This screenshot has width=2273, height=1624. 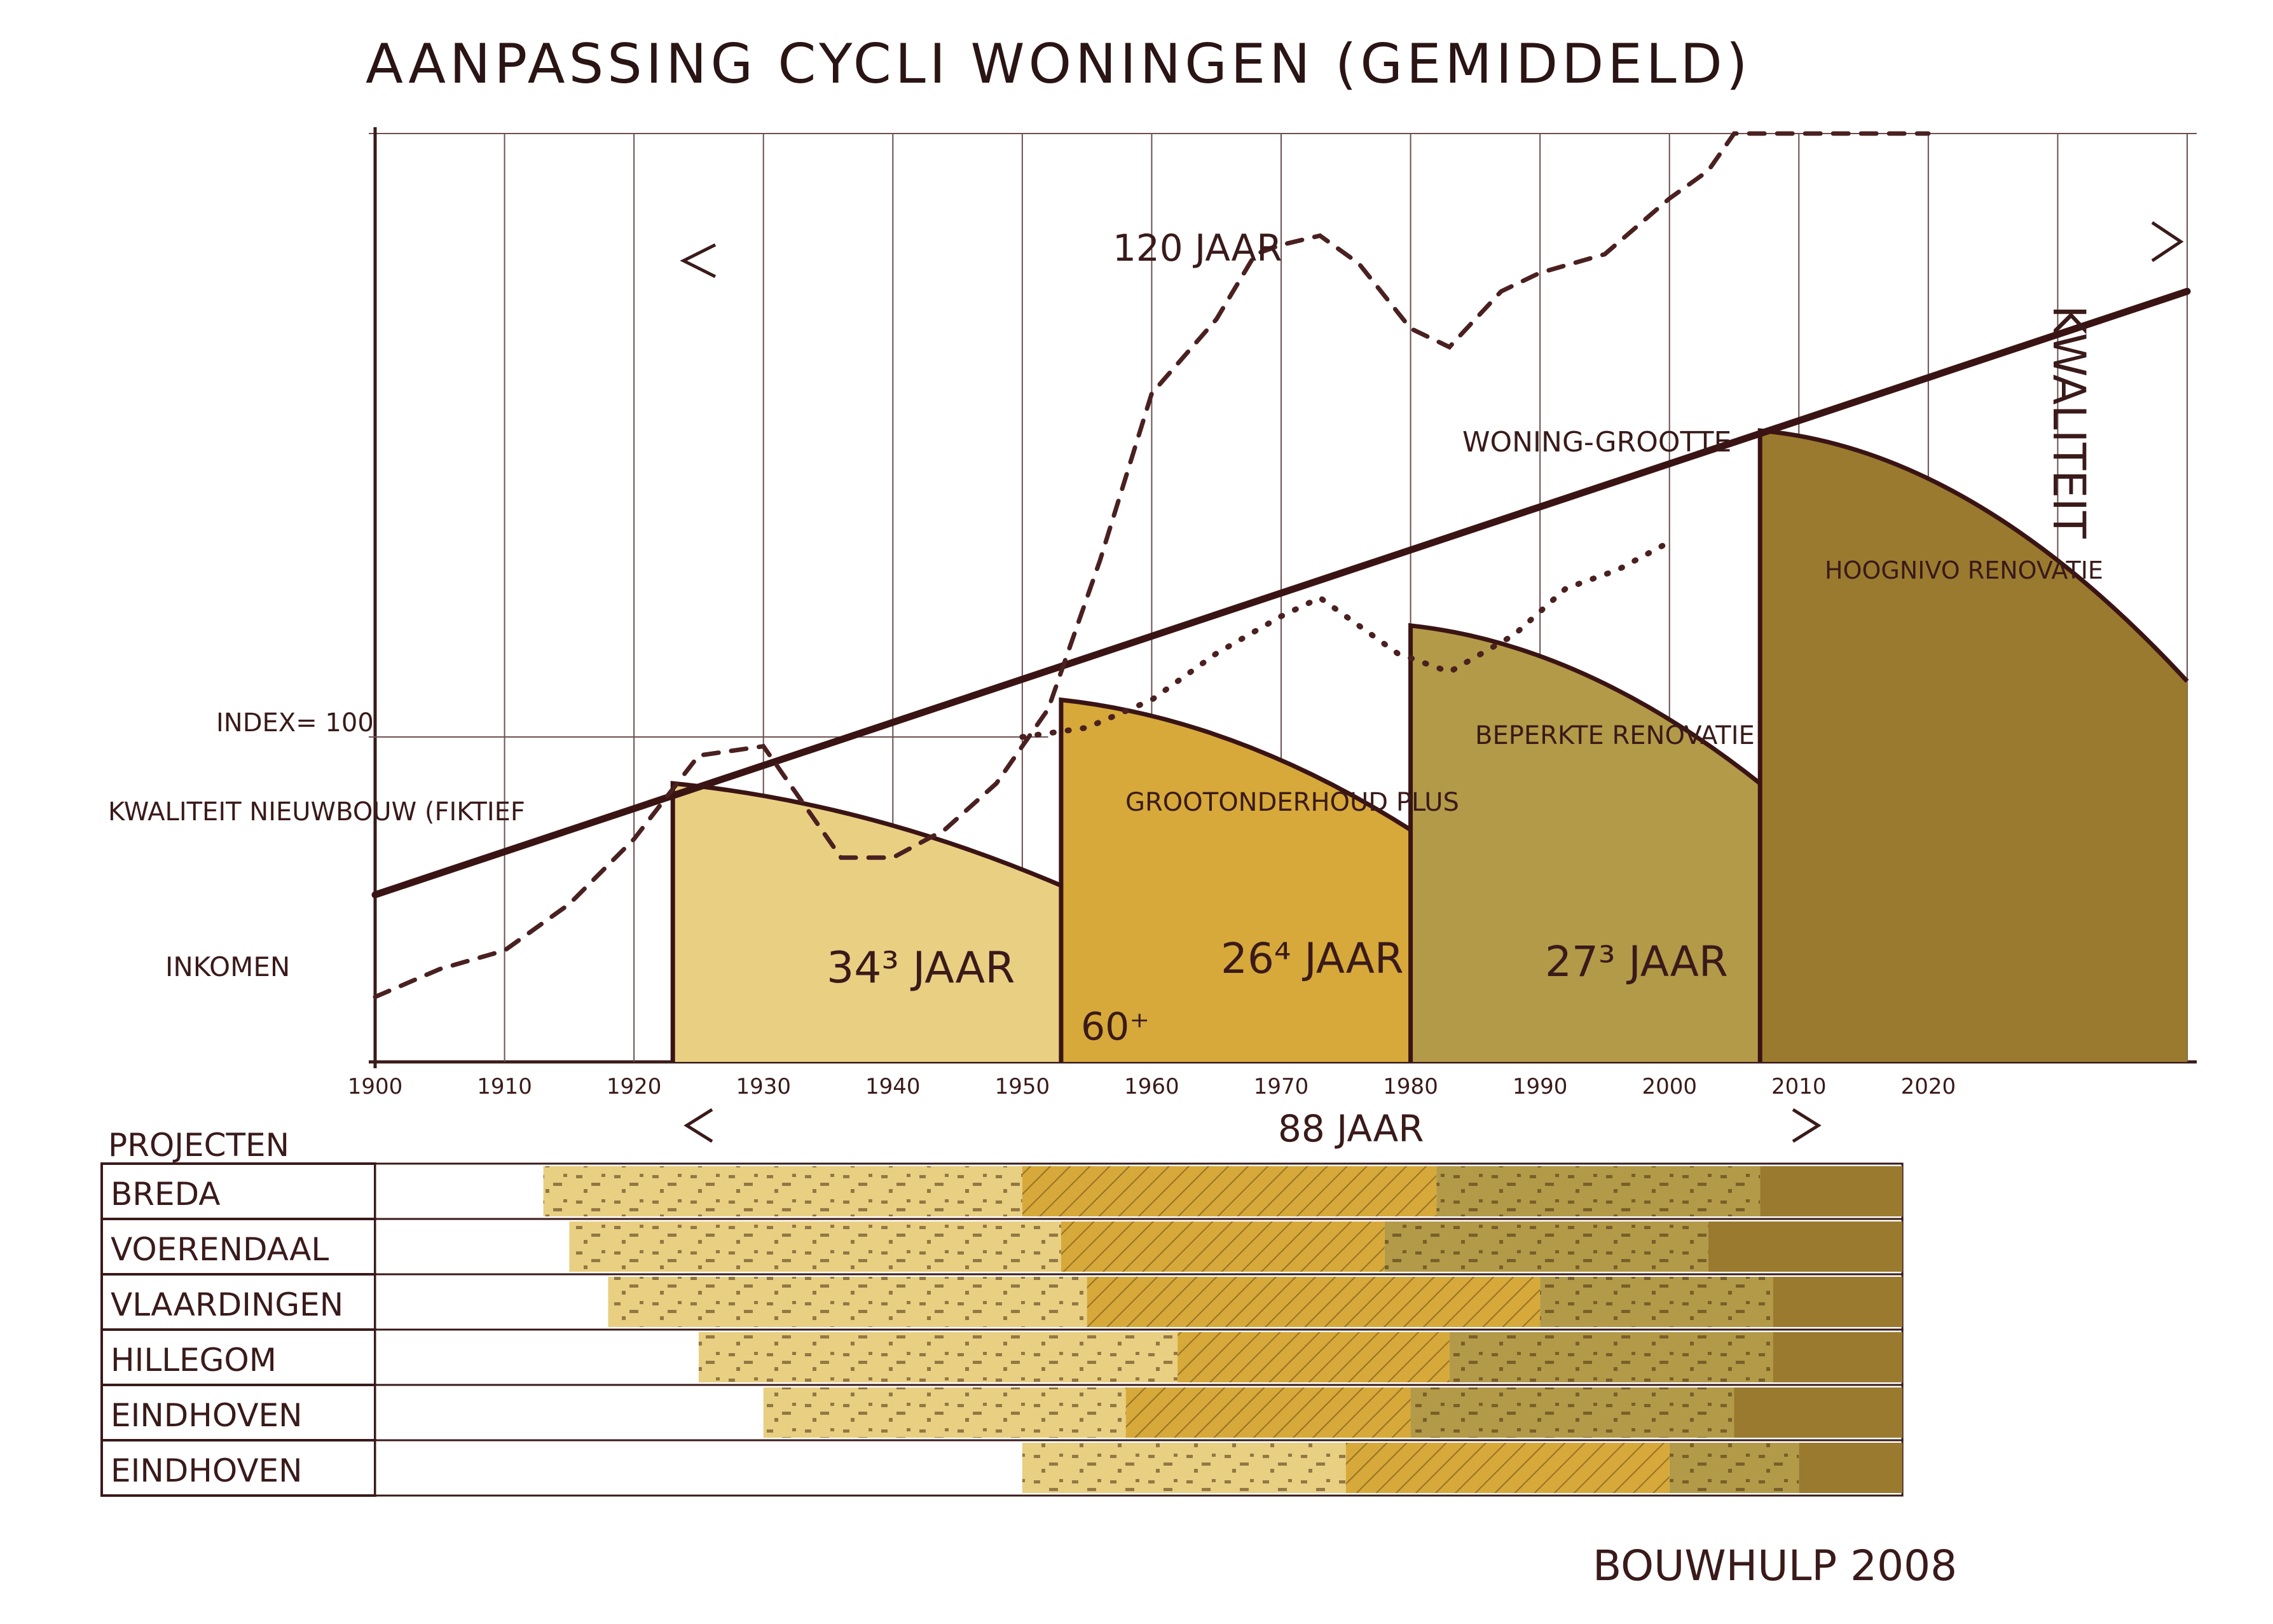 What do you see at coordinates (1615, 735) in the screenshot?
I see `phase-3-label: BEPERKTE RENOVATIE` at bounding box center [1615, 735].